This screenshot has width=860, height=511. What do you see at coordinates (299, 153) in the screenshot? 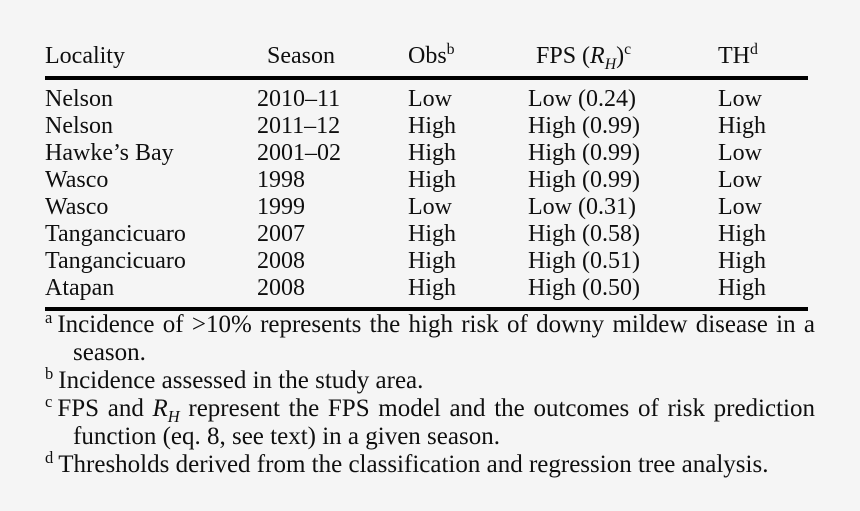
I see `cell-season: 2001–02` at bounding box center [299, 153].